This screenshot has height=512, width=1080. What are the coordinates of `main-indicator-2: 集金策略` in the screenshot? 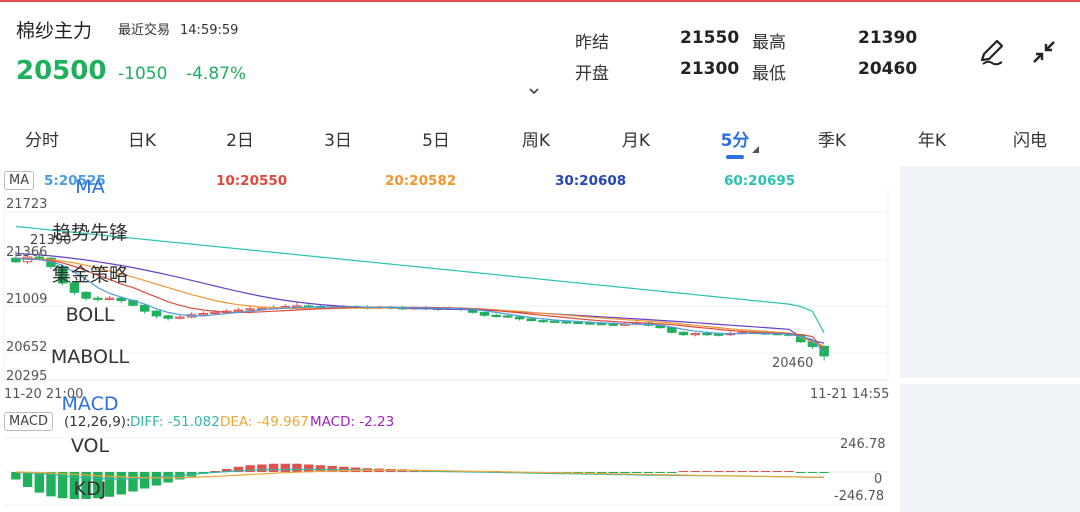 It's located at (89, 275).